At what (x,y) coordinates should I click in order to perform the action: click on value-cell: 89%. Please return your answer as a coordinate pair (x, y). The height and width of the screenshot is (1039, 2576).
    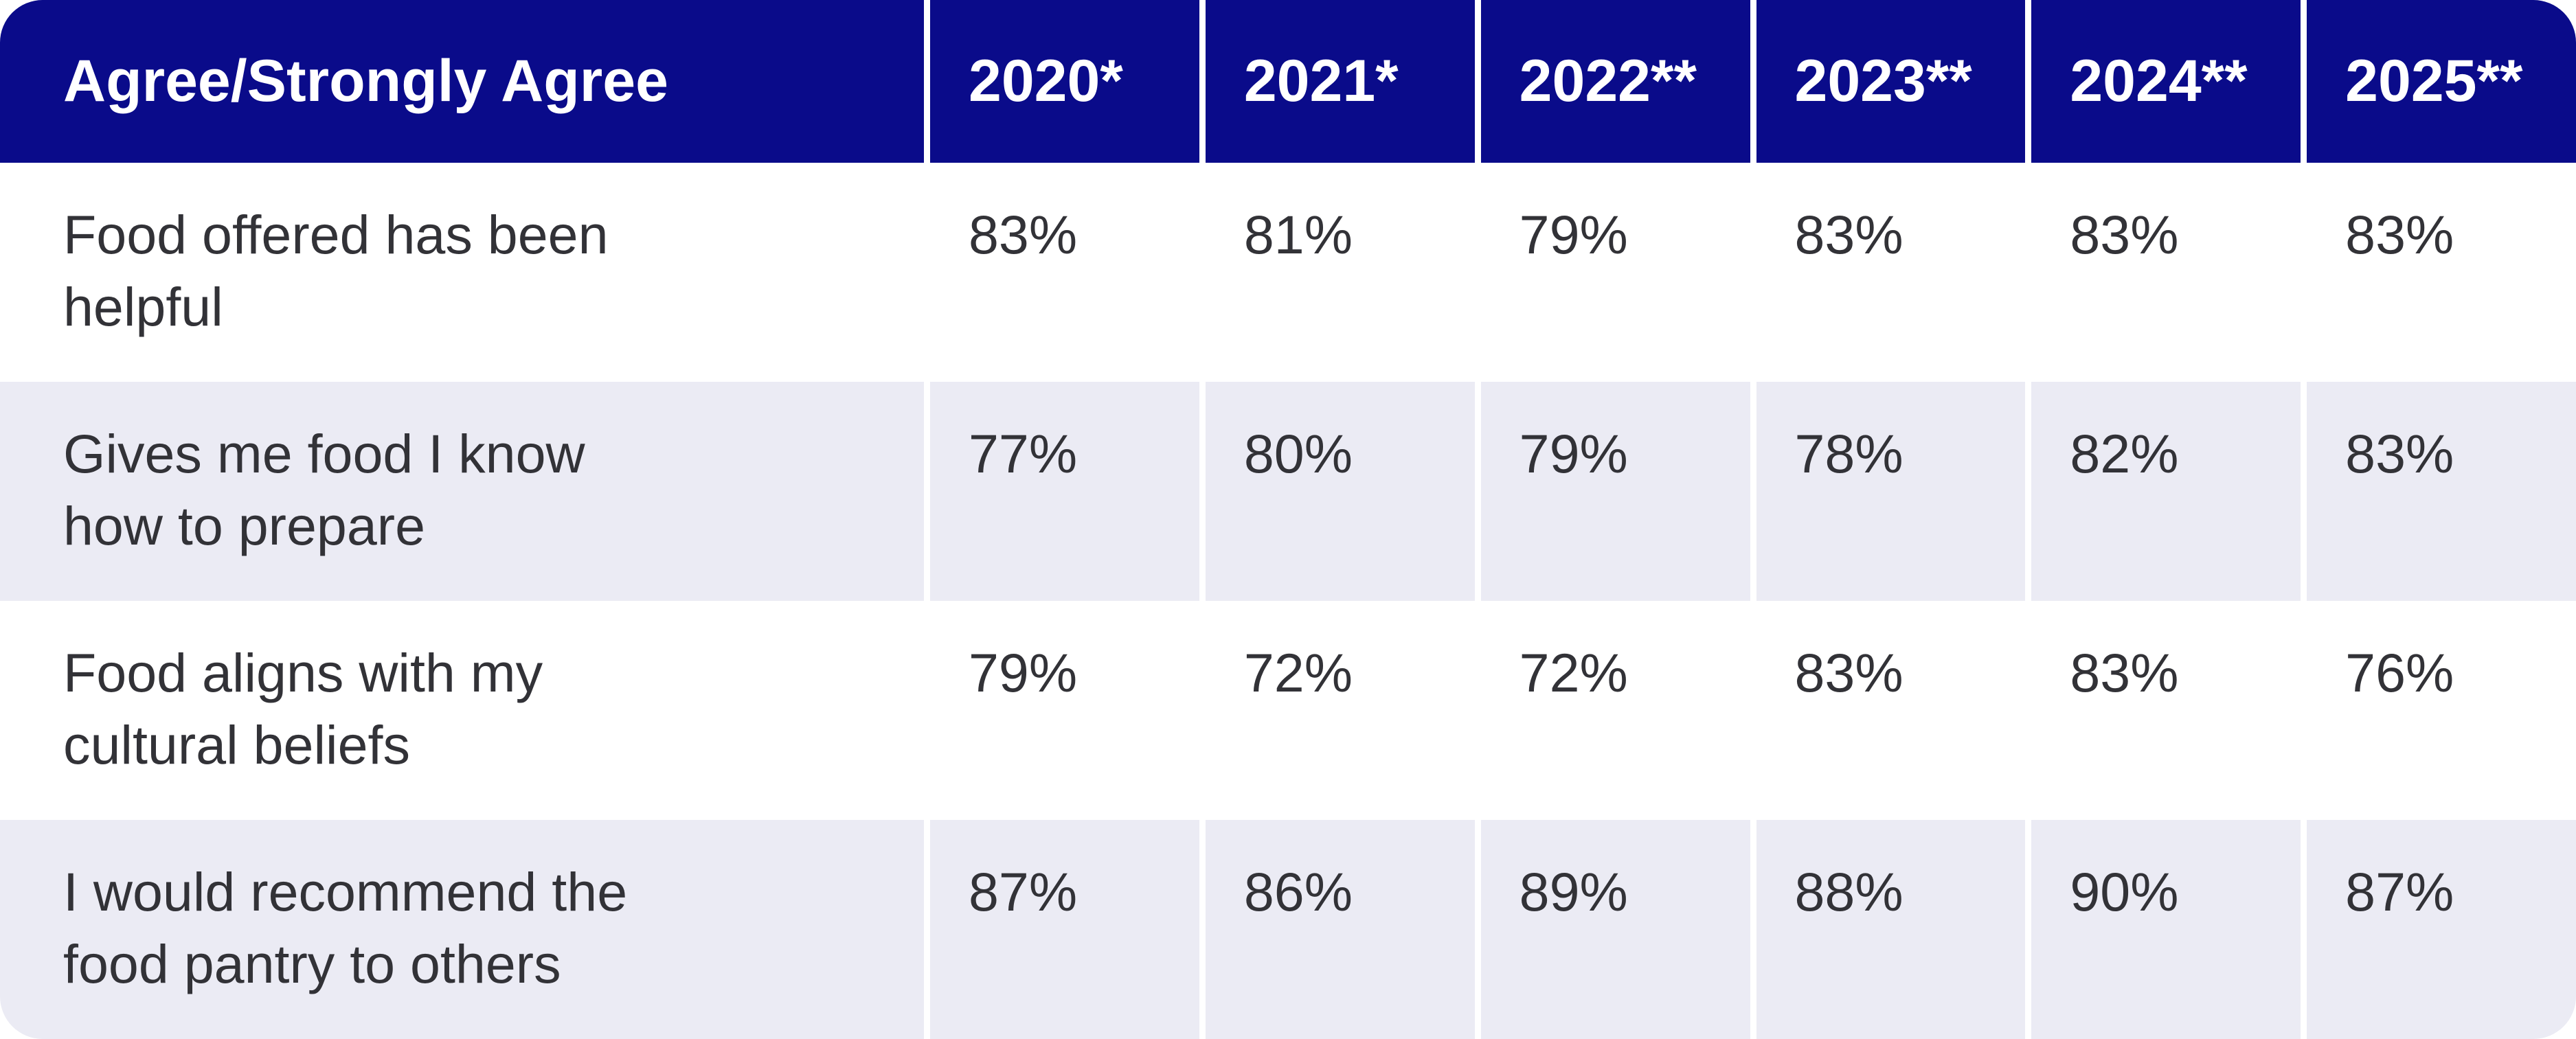
    Looking at the image, I should click on (1612, 929).